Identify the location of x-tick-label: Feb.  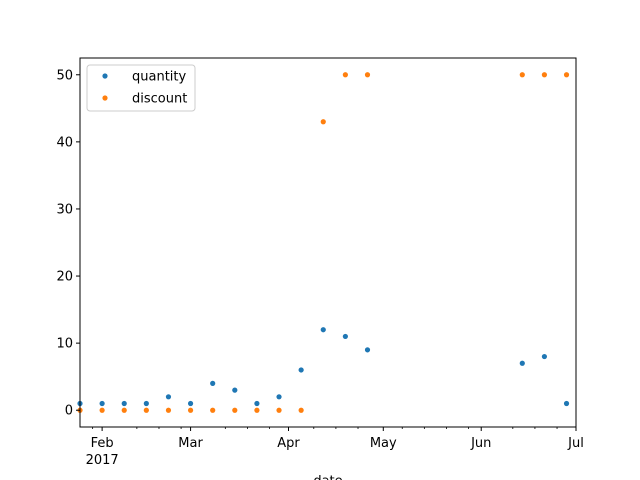
(102, 443).